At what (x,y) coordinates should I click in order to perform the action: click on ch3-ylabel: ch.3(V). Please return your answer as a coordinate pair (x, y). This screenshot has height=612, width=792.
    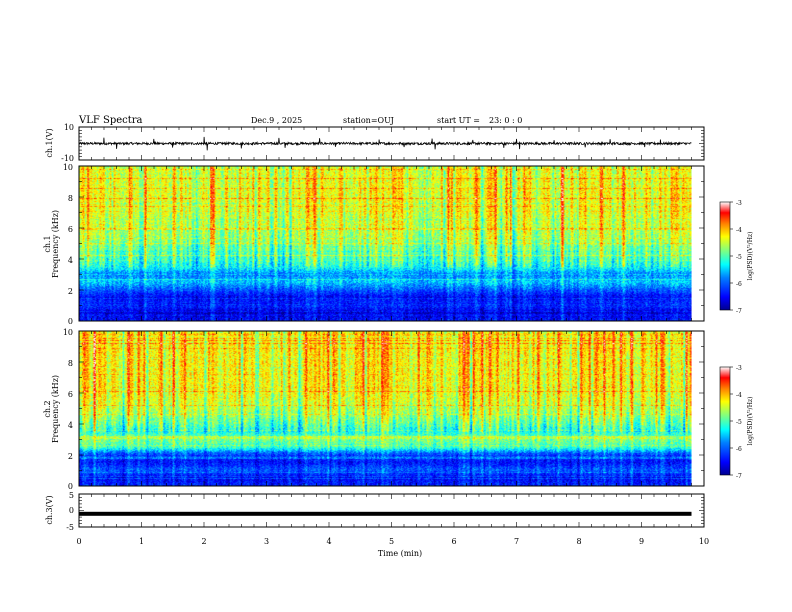
    Looking at the image, I should click on (49, 509).